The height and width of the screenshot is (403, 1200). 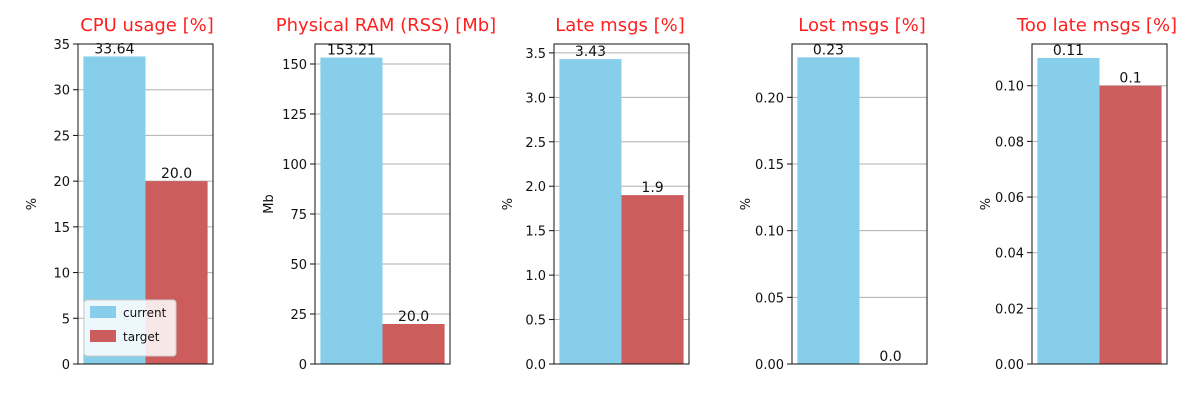 I want to click on legend-label-target: target, so click(x=141, y=337).